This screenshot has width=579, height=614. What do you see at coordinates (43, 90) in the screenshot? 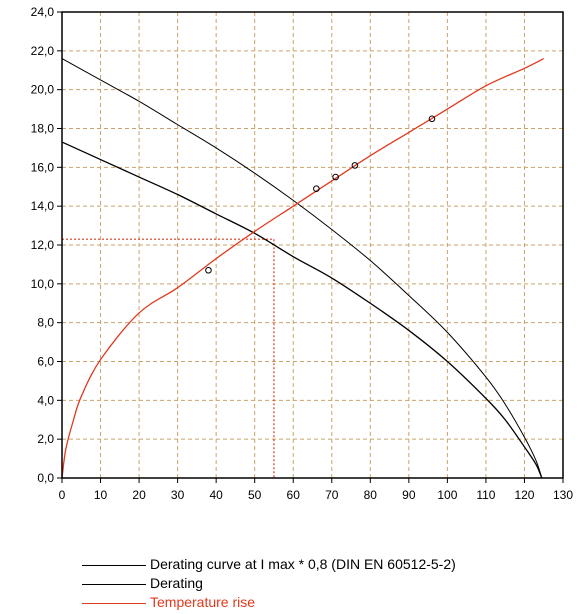
I see `y-tick-label: 20,0` at bounding box center [43, 90].